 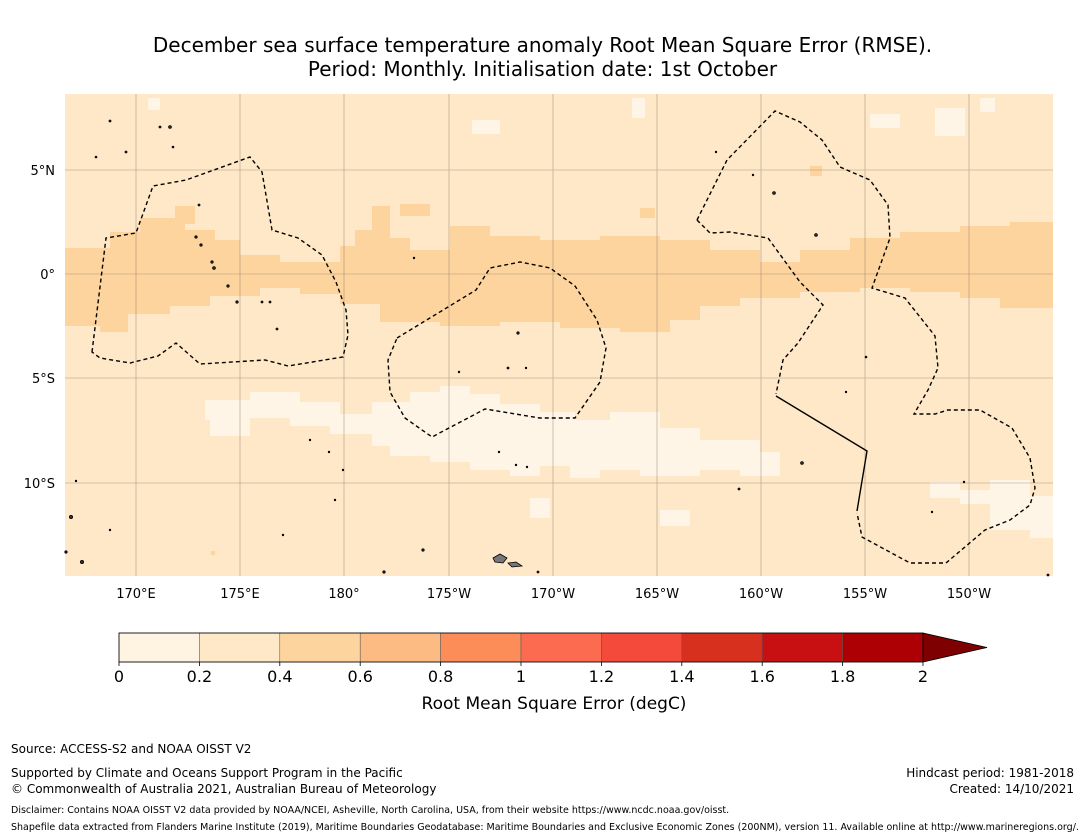 What do you see at coordinates (554, 704) in the screenshot?
I see `colorbar-label: Root Mean Square Error (degC)` at bounding box center [554, 704].